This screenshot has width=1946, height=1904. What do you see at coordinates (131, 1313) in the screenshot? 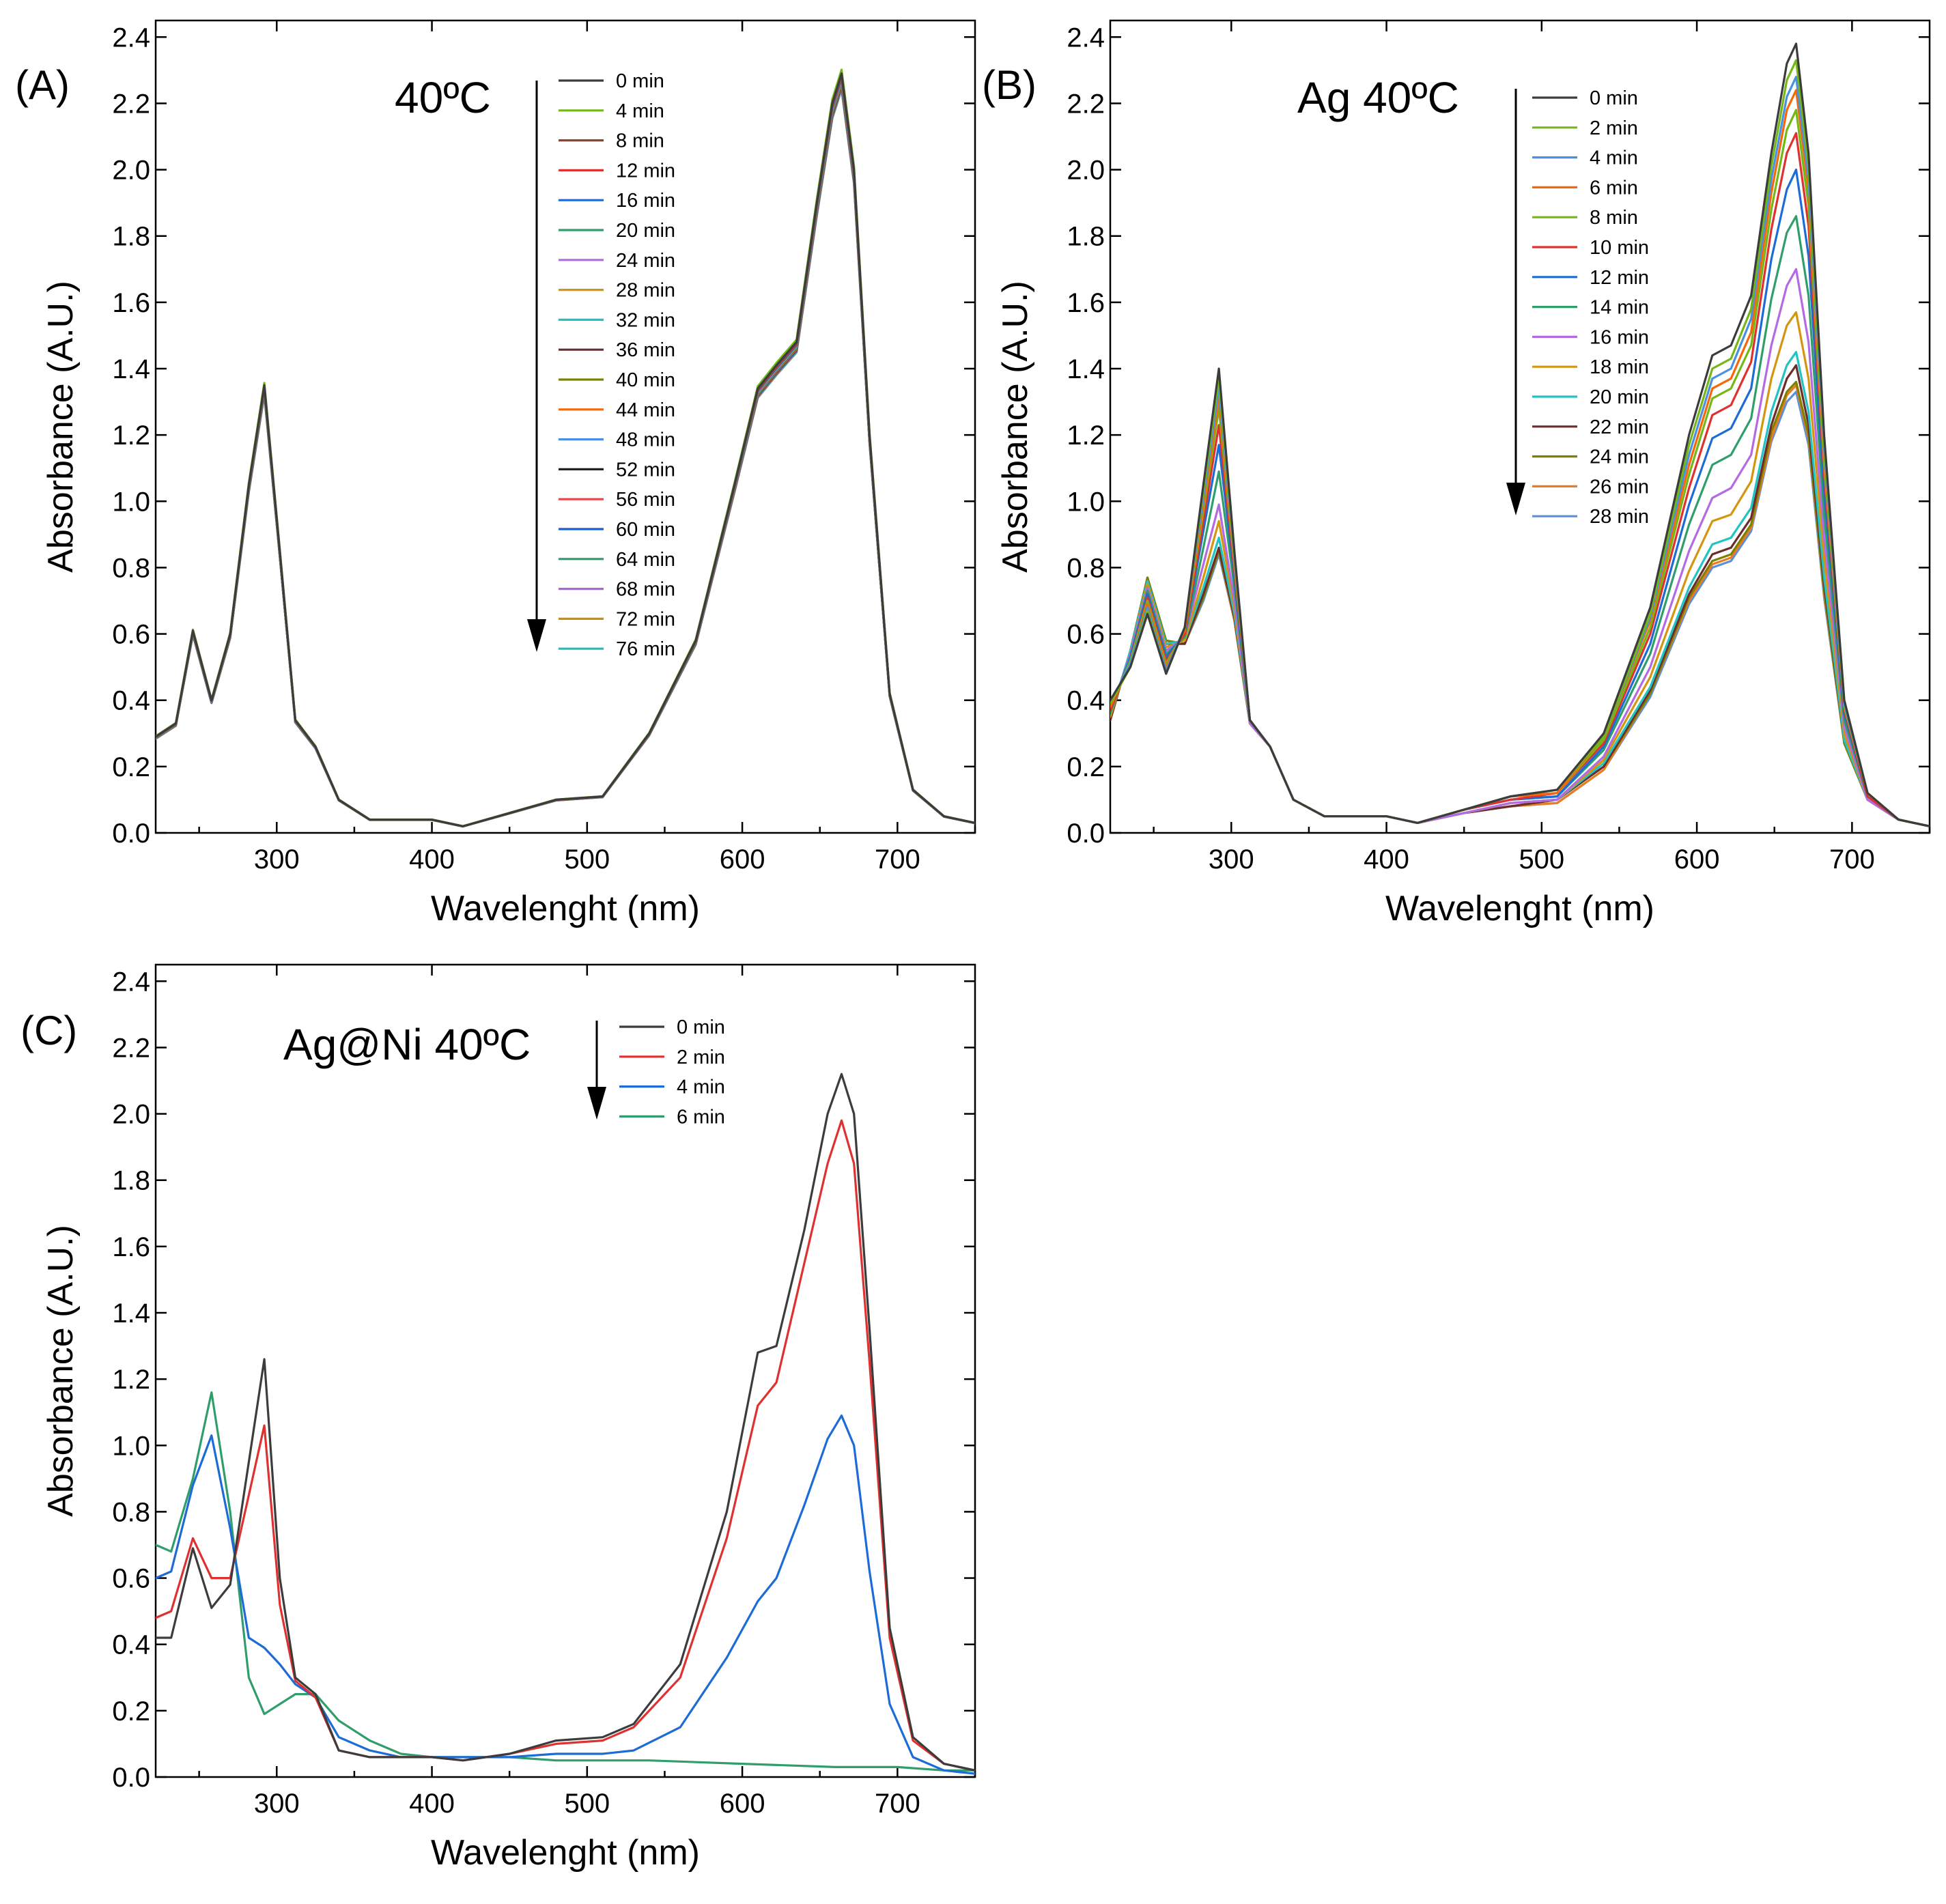
I see `y-tick-label: 1.4` at bounding box center [131, 1313].